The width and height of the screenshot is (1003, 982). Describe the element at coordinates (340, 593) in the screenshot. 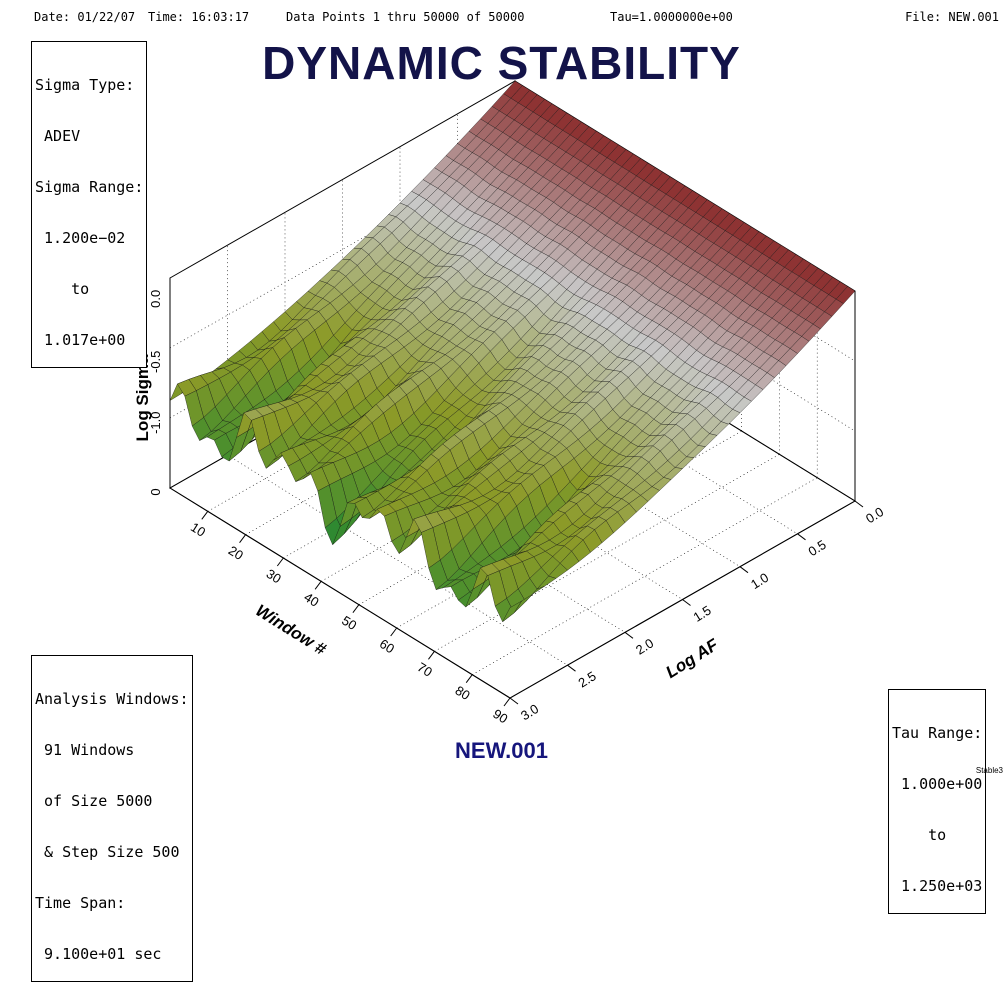

I see `window-axis-line` at that location.